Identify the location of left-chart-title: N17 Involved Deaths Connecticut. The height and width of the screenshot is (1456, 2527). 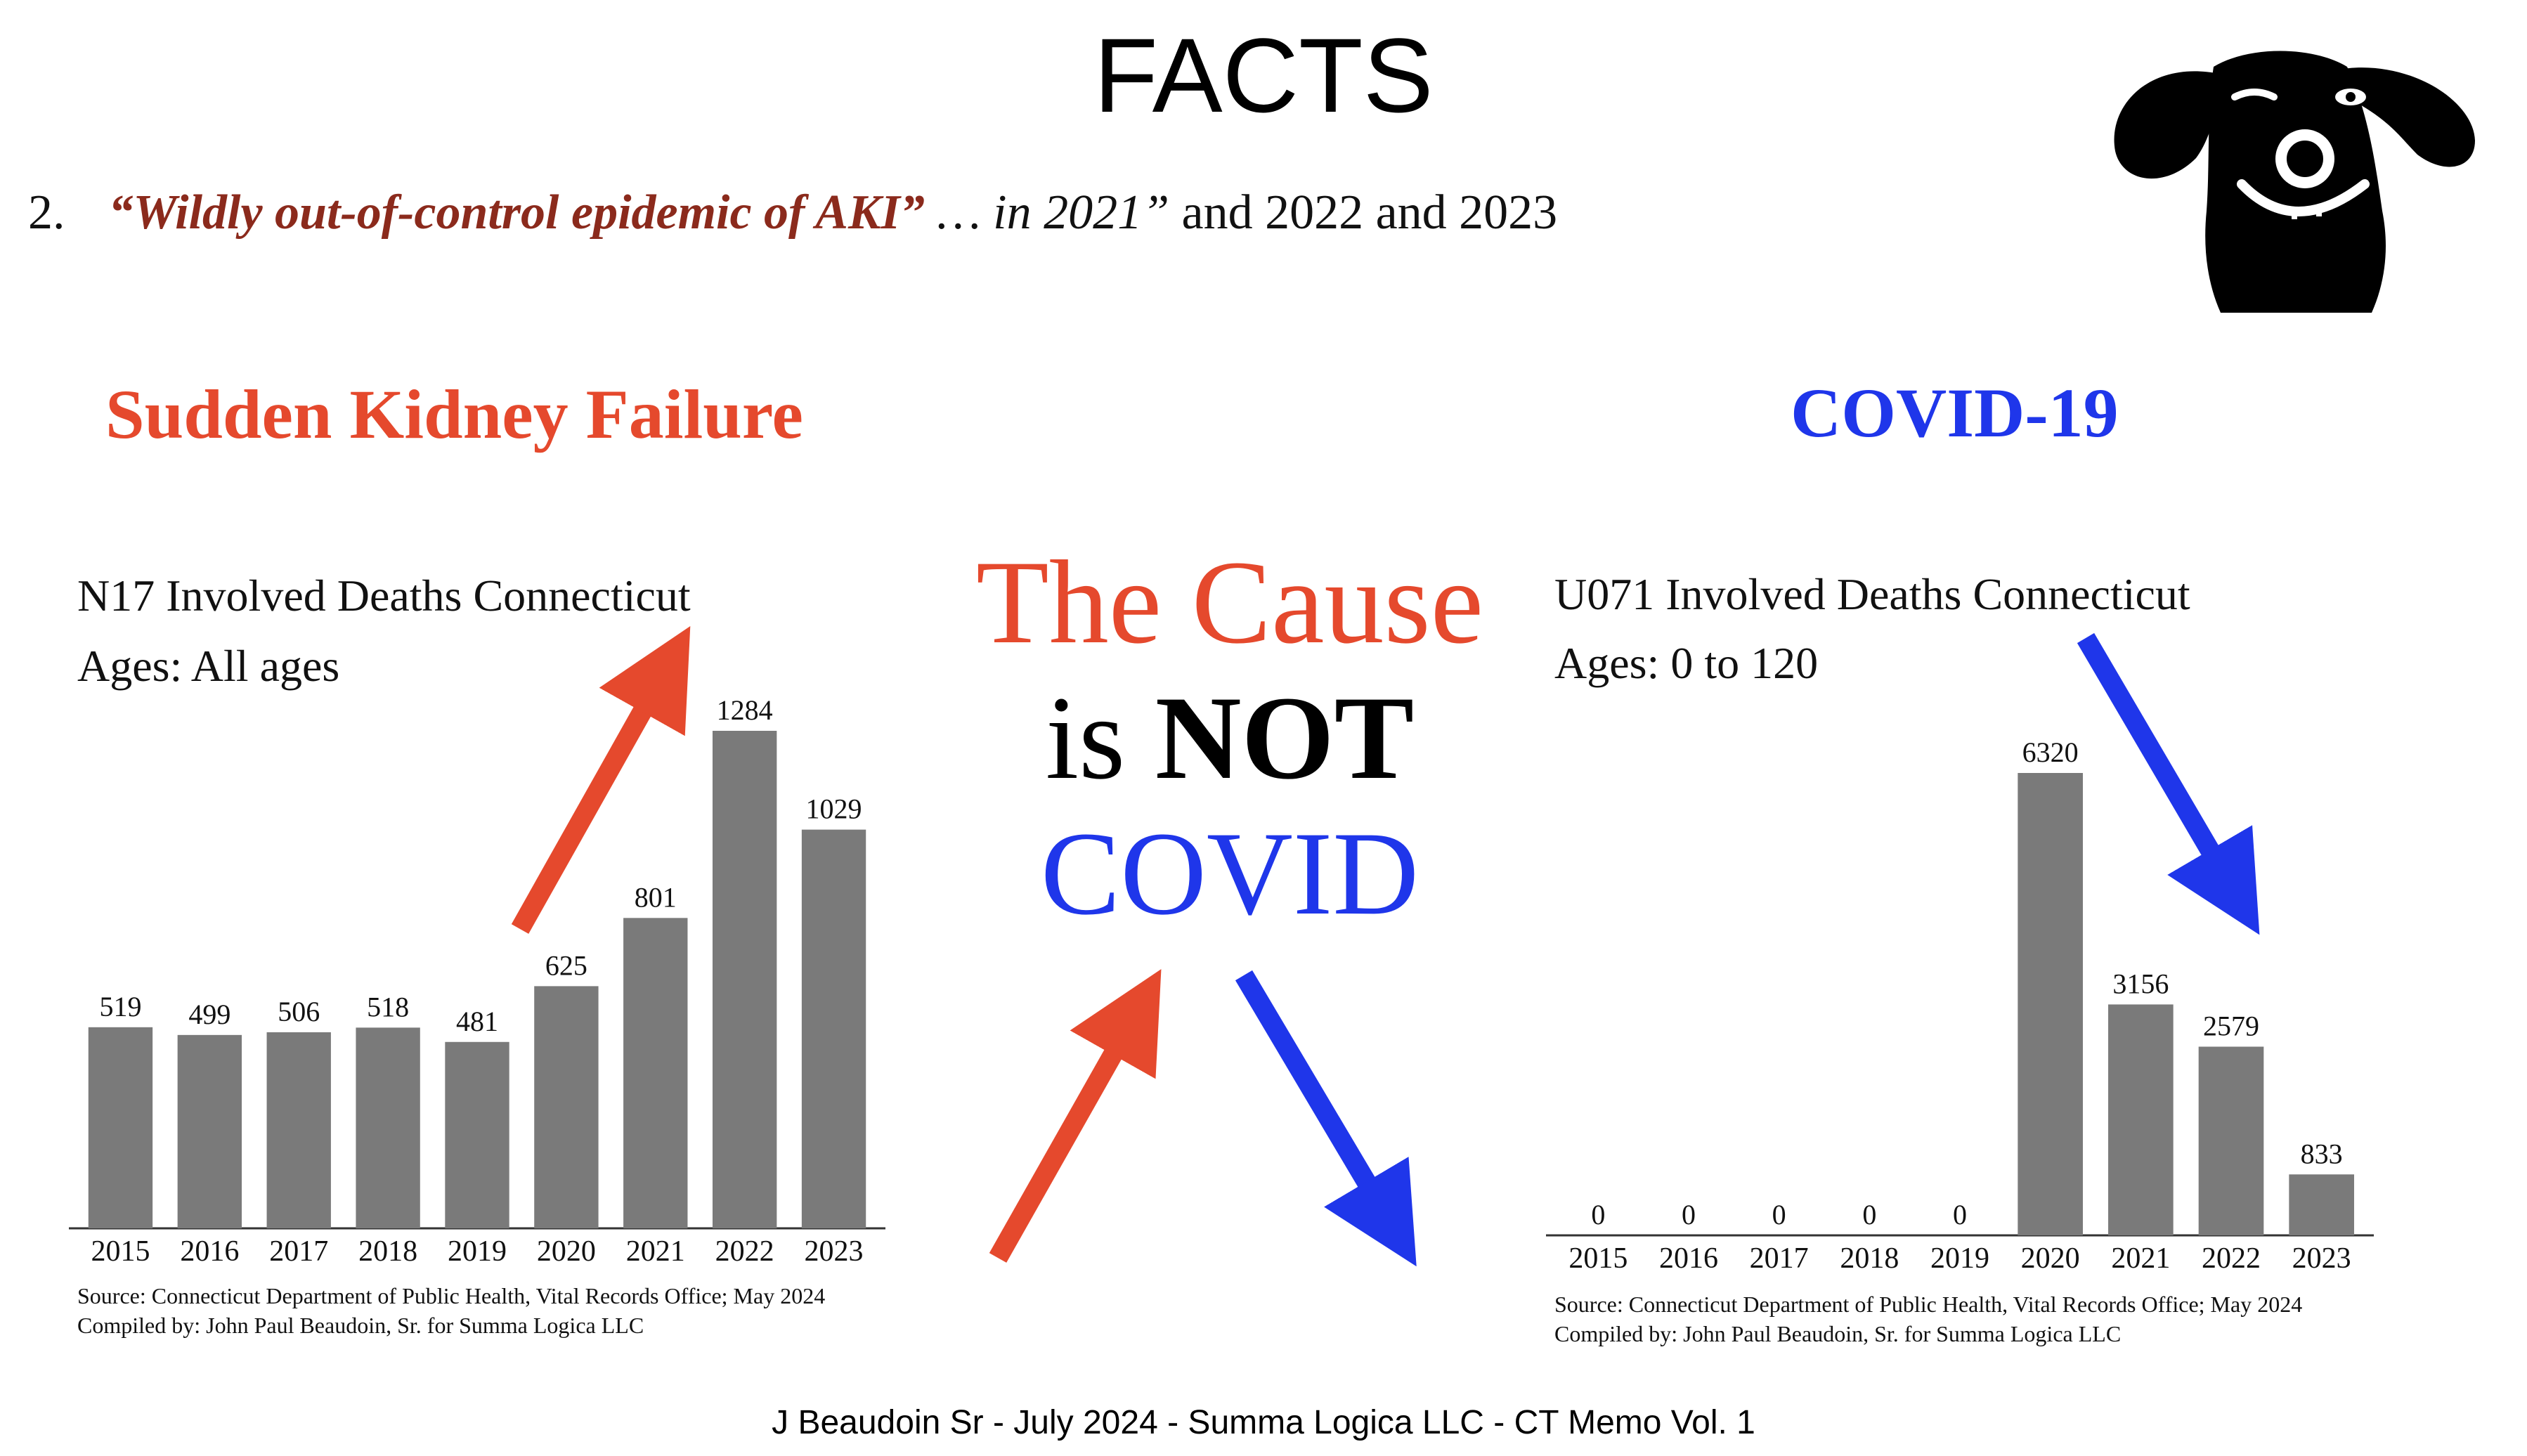
(384, 596).